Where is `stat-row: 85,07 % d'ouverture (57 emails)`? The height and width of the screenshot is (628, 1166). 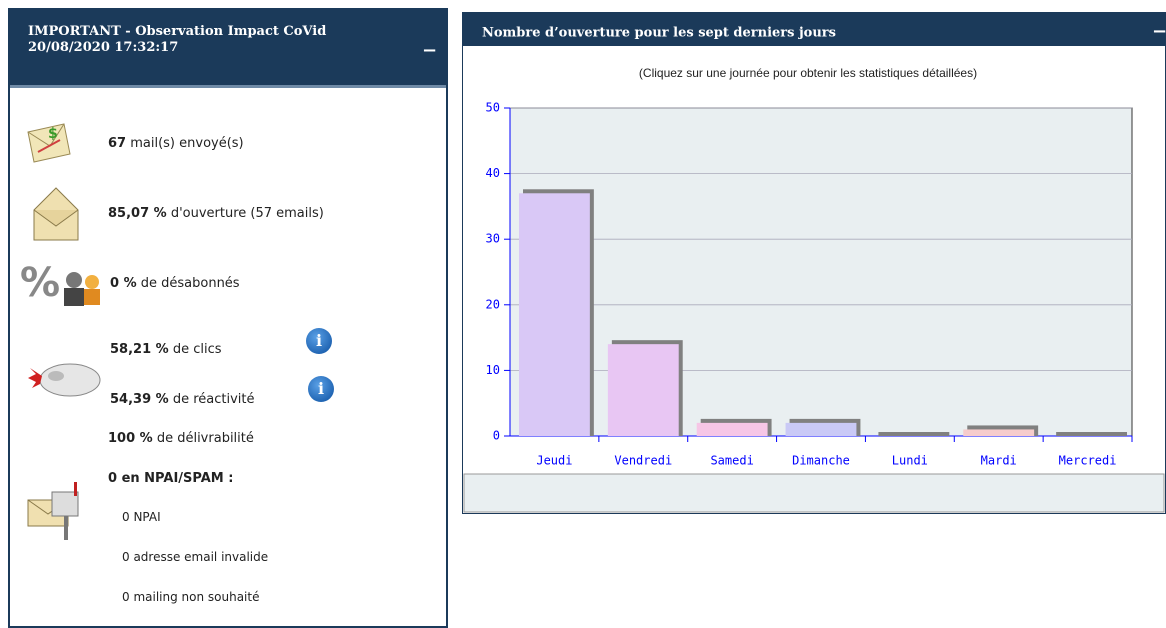
stat-row: 85,07 % d'ouverture (57 emails) is located at coordinates (216, 213).